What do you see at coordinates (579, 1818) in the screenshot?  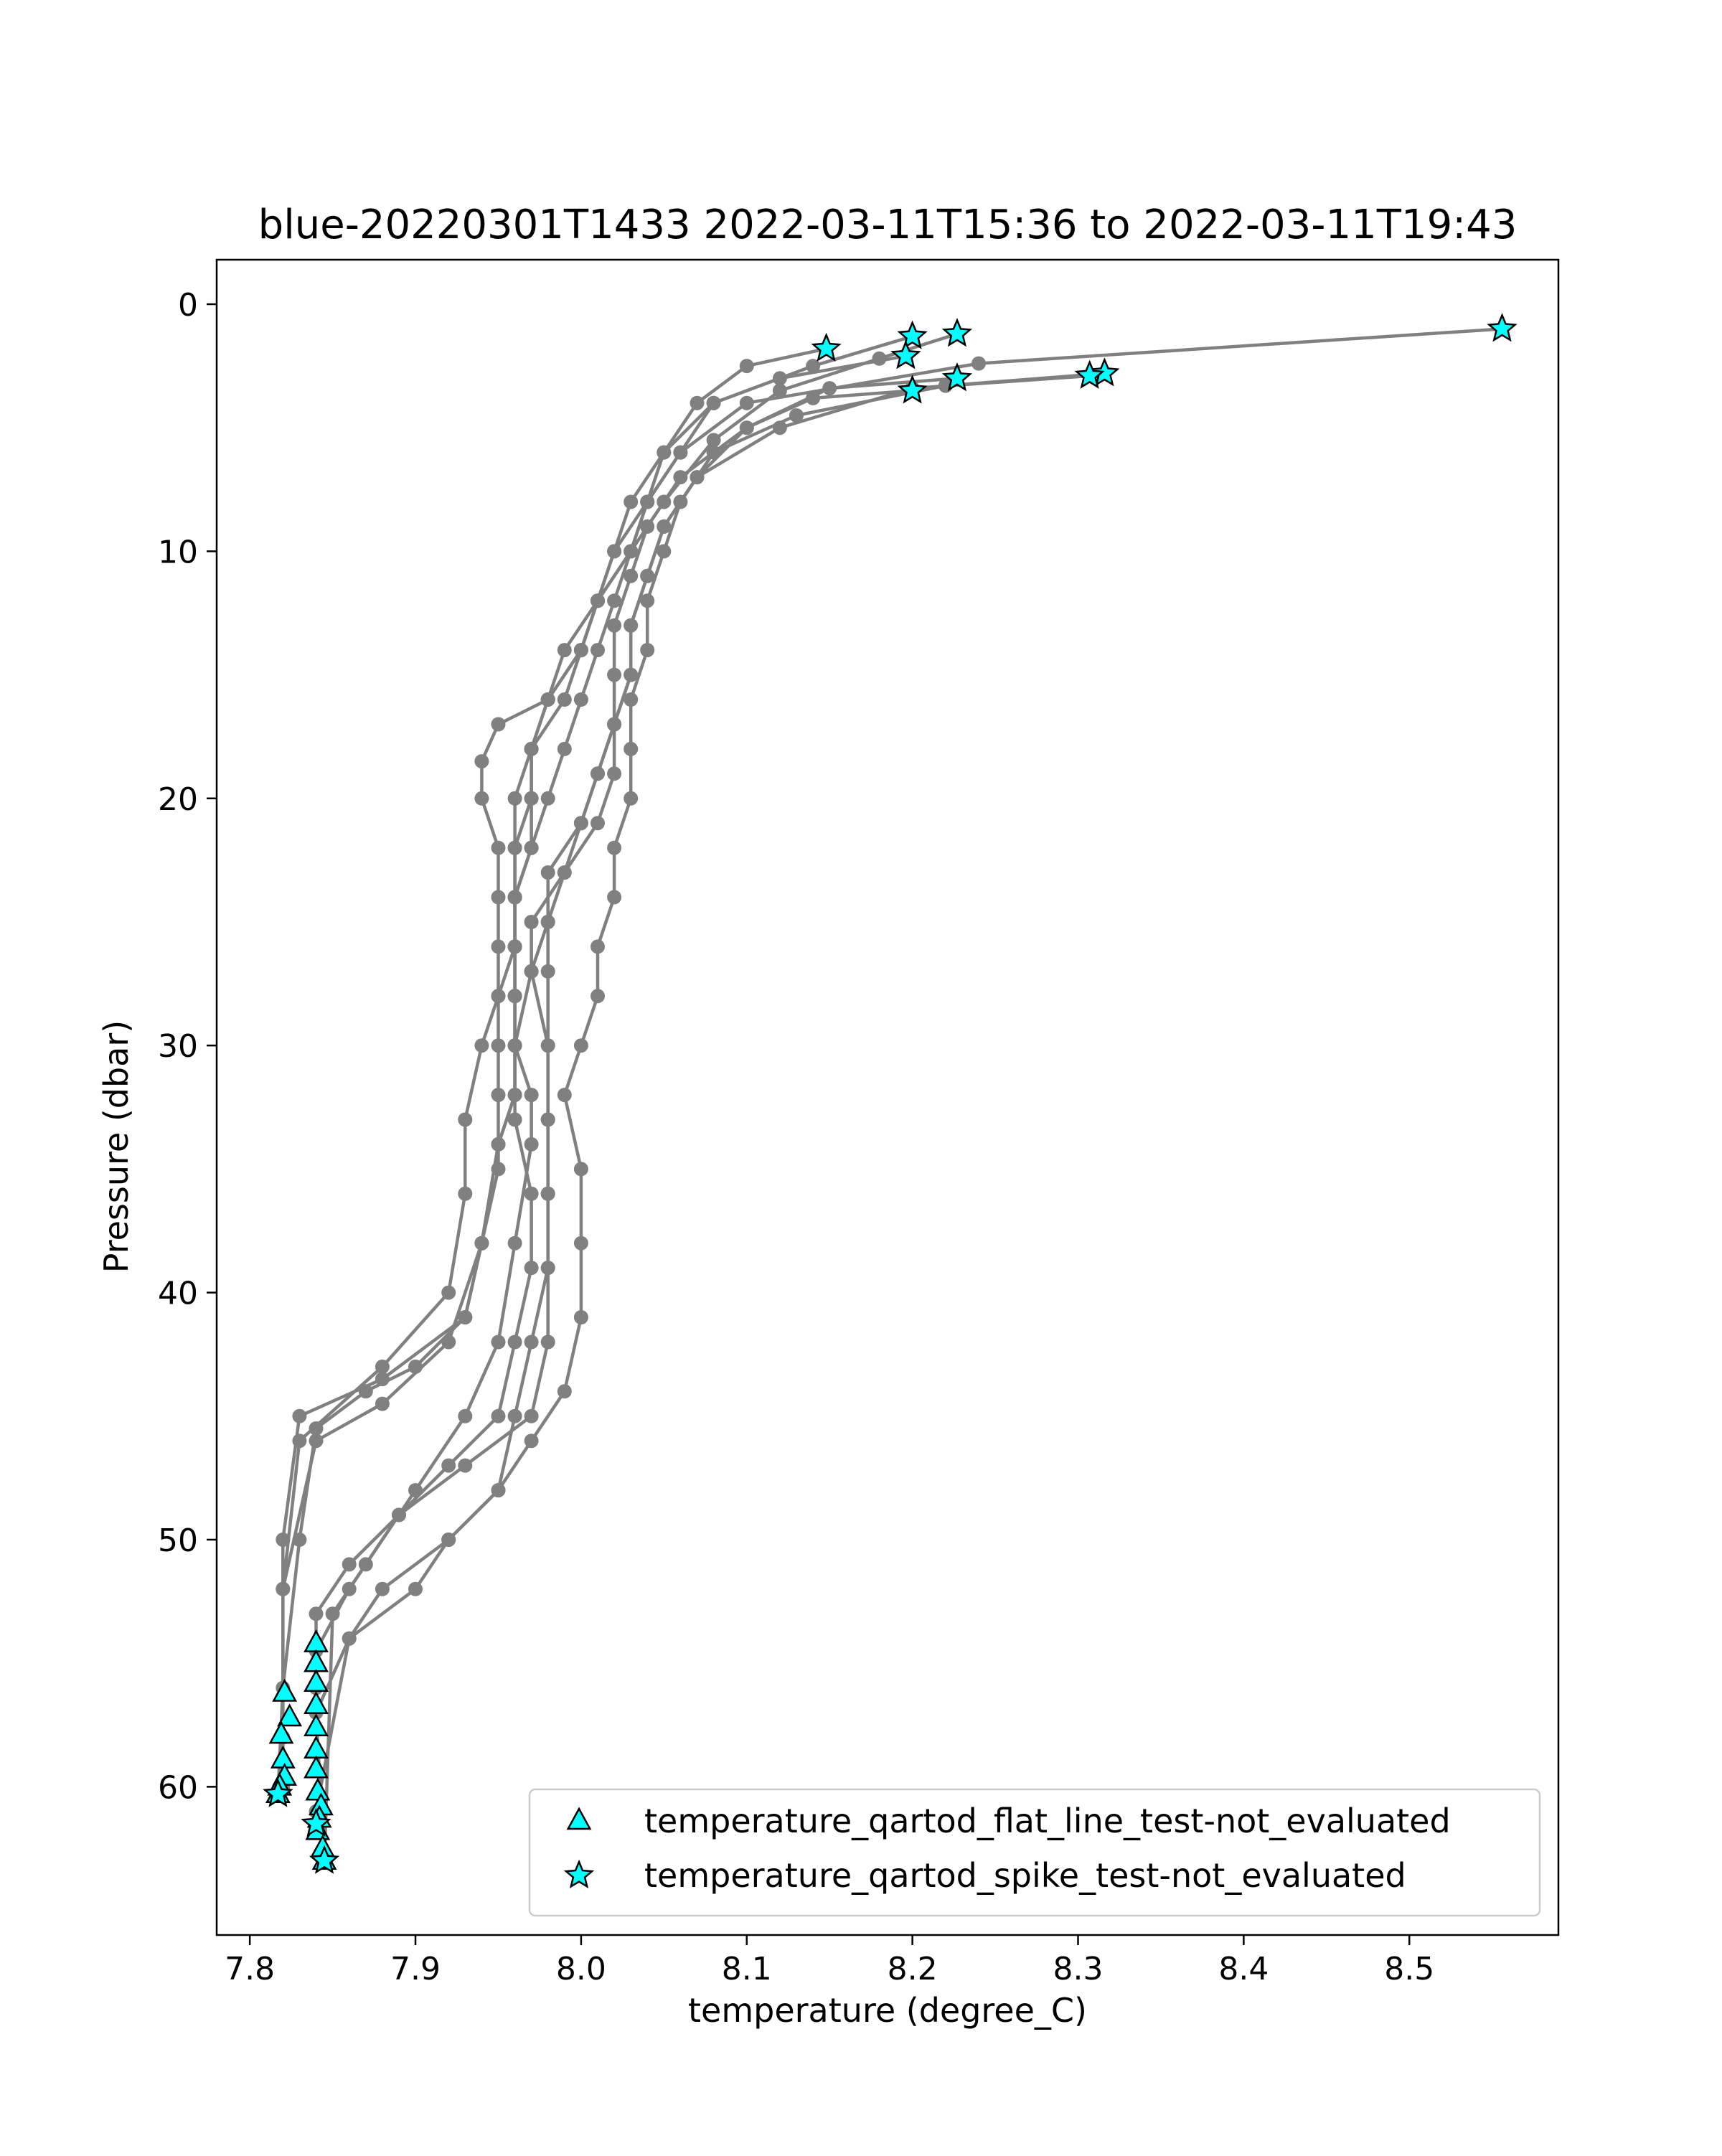 I see `legend-triangle-icon` at bounding box center [579, 1818].